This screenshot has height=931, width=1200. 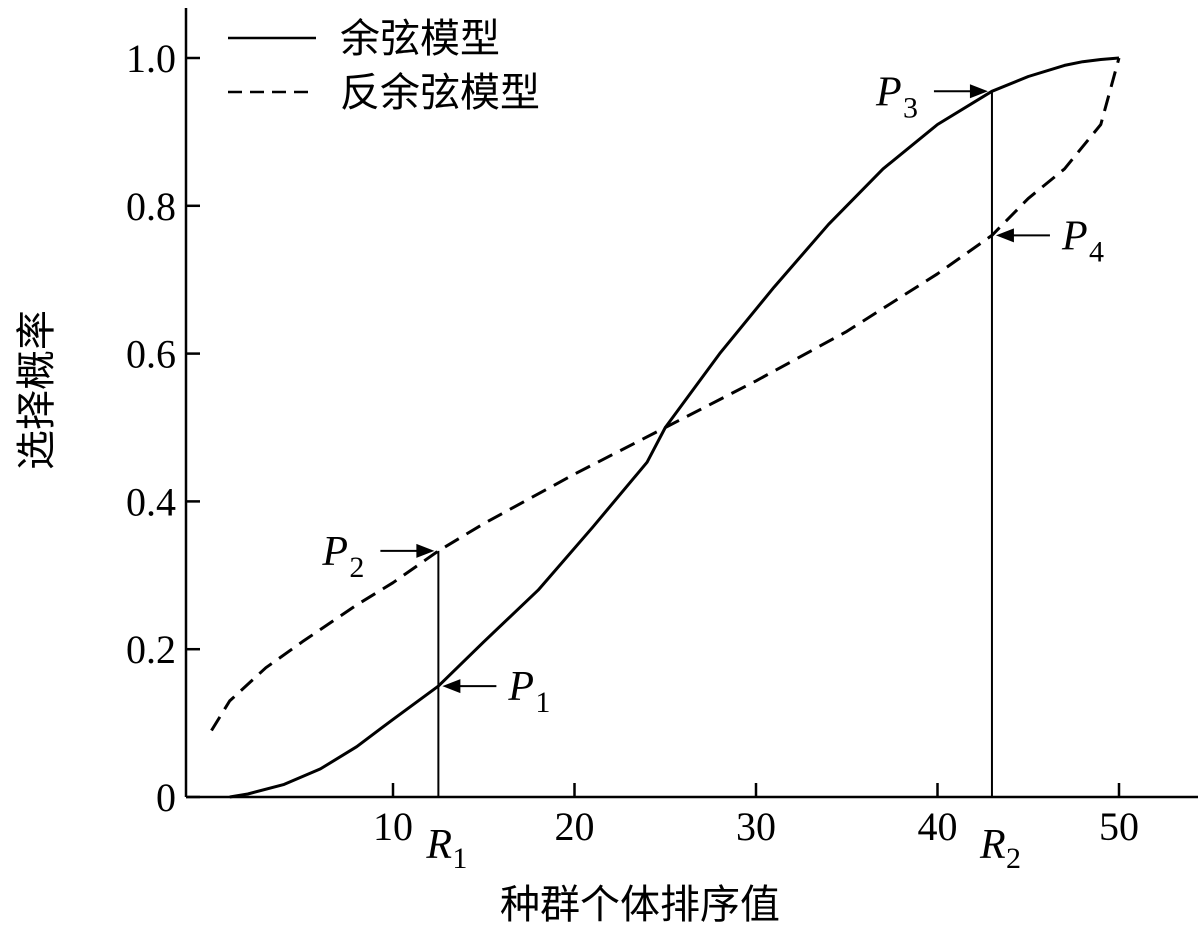 I want to click on legend-label-cosine: 余弦模型, so click(x=420, y=39).